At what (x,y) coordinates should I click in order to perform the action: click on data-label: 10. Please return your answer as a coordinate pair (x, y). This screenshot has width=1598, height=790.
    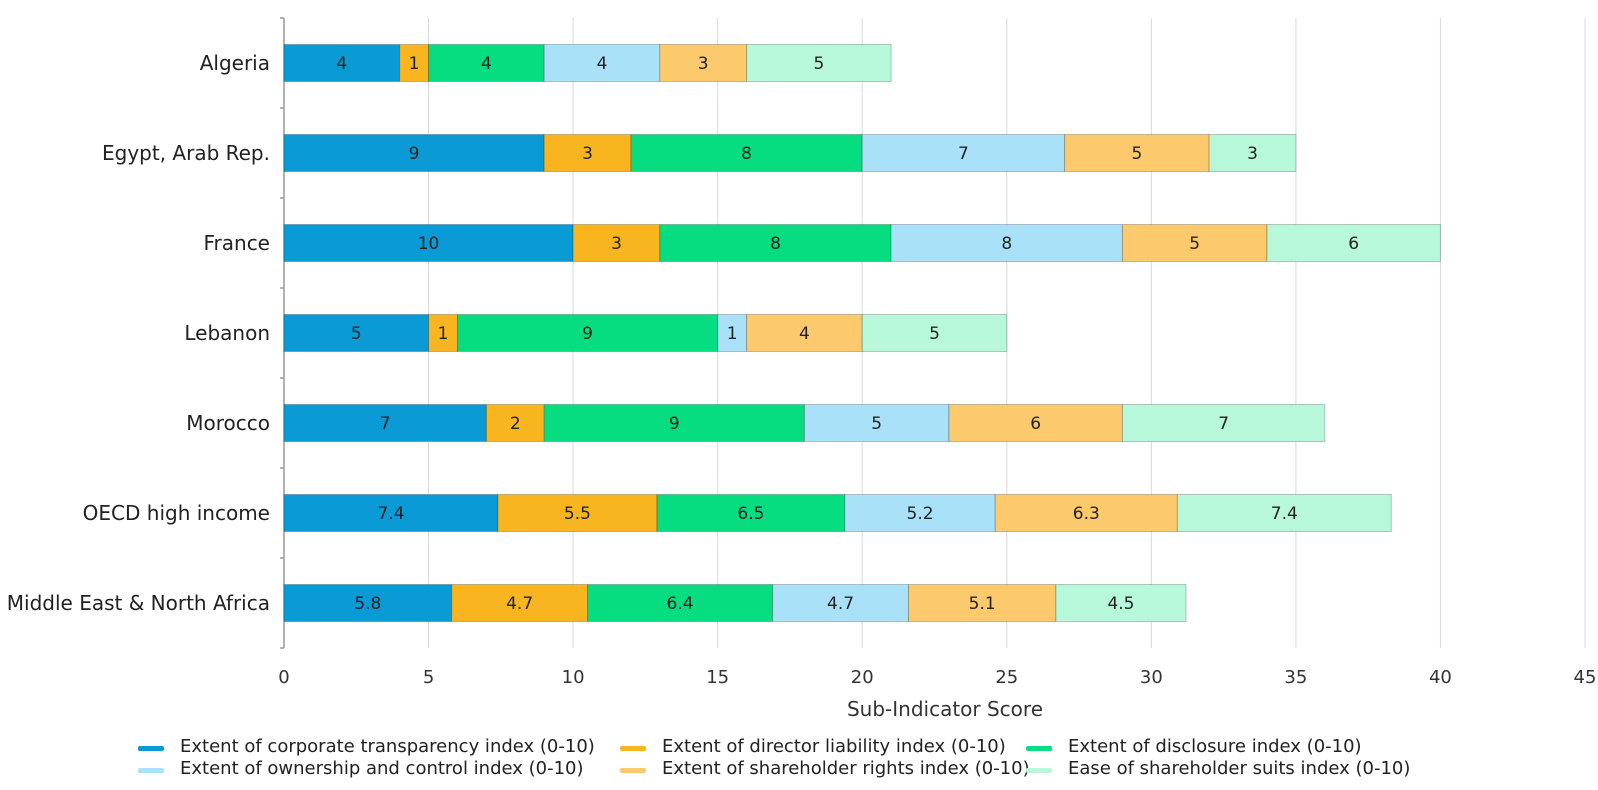
    Looking at the image, I should click on (429, 244).